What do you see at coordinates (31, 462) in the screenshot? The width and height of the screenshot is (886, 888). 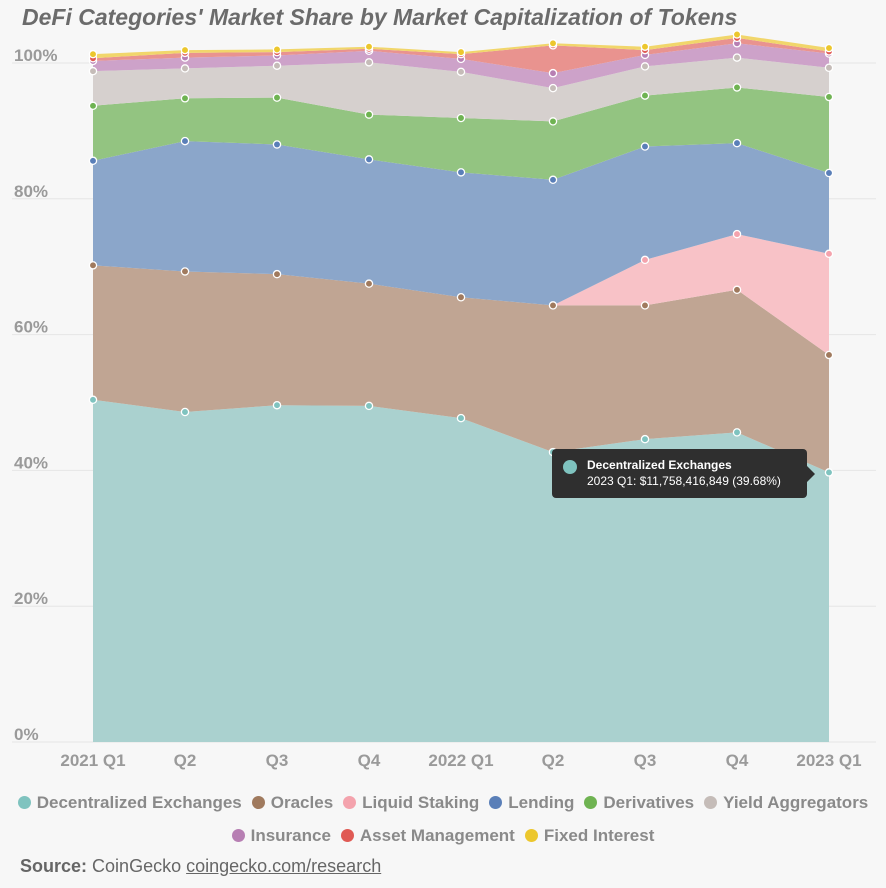 I see `y-tick-label: 40%` at bounding box center [31, 462].